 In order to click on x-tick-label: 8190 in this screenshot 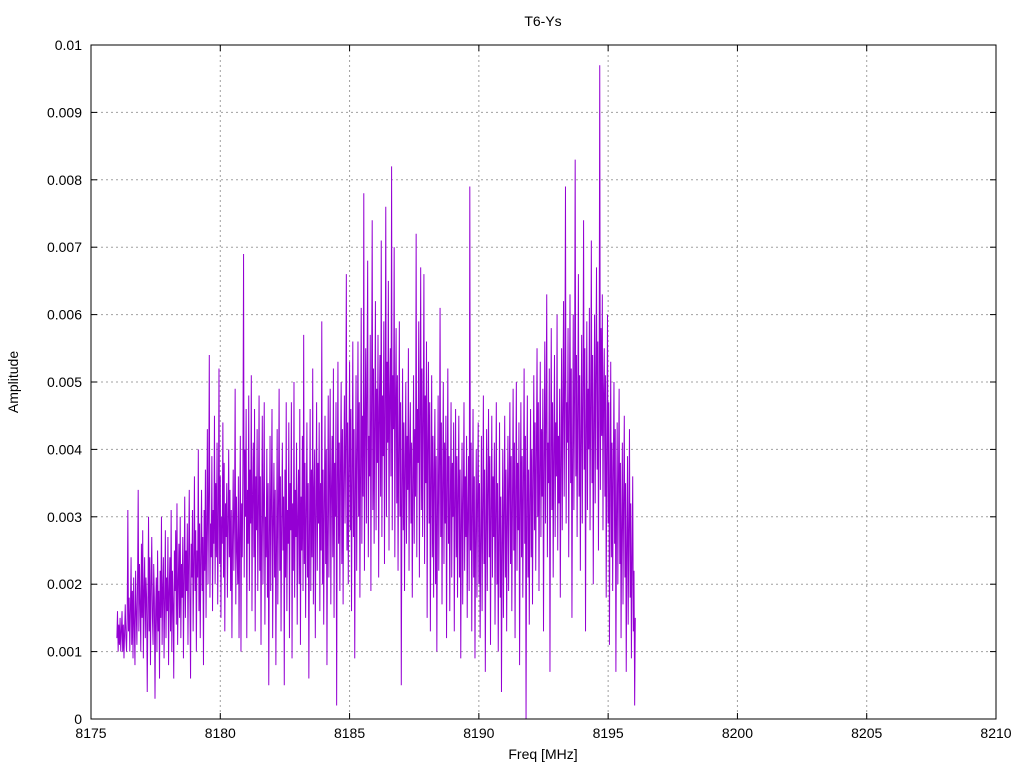, I will do `click(478, 733)`.